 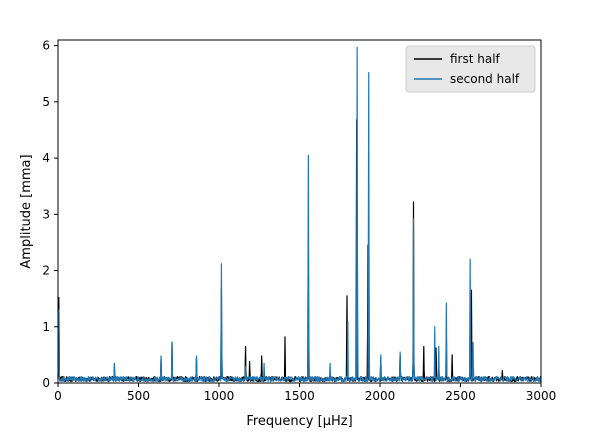 What do you see at coordinates (219, 396) in the screenshot?
I see `x-tick-label: 1000` at bounding box center [219, 396].